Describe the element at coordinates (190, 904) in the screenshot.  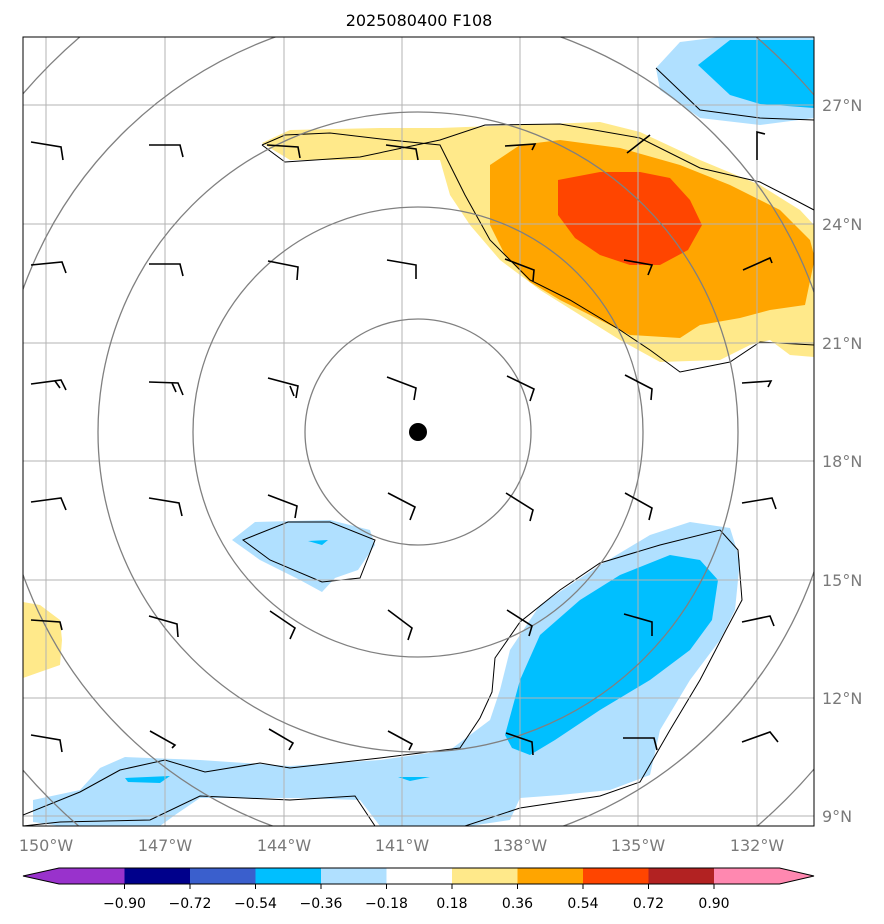
I see `colorbar-tick-label: −0.72` at that location.